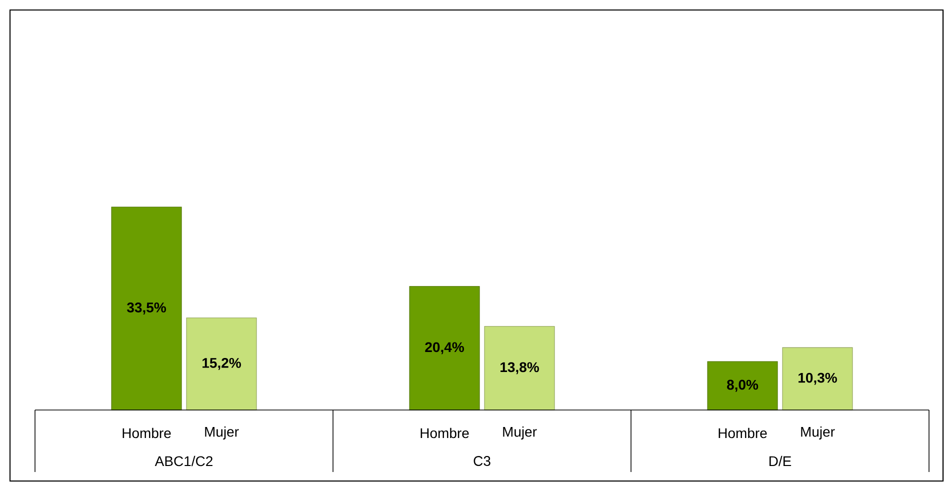  Describe the element at coordinates (780, 461) in the screenshot. I see `x-tick-label: D/E` at that location.